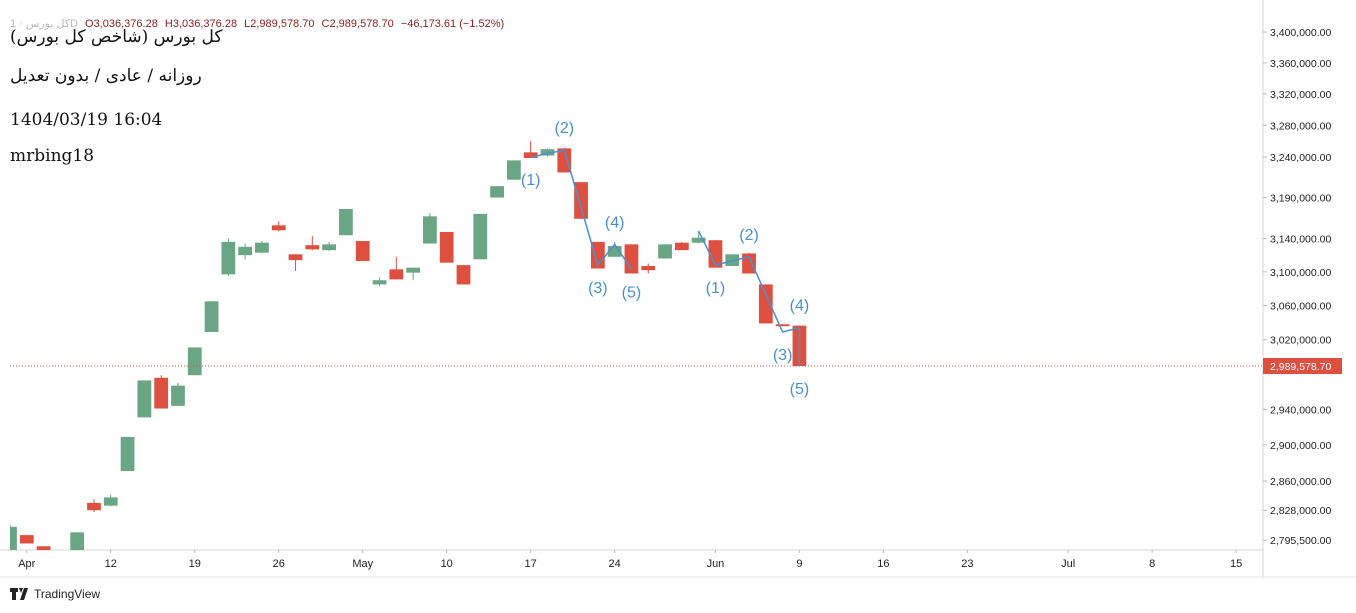 The image size is (1356, 613). What do you see at coordinates (195, 564) in the screenshot?
I see `x-tick-label: 19` at bounding box center [195, 564].